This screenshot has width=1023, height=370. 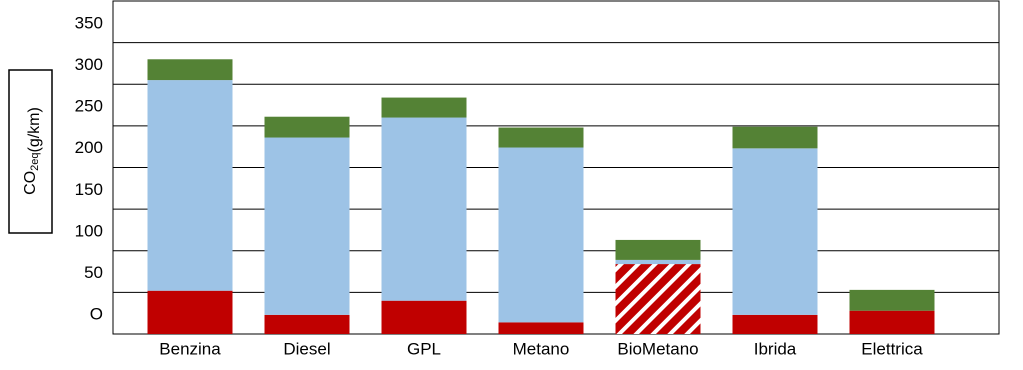 I want to click on y-axis-label-box, so click(x=30, y=151).